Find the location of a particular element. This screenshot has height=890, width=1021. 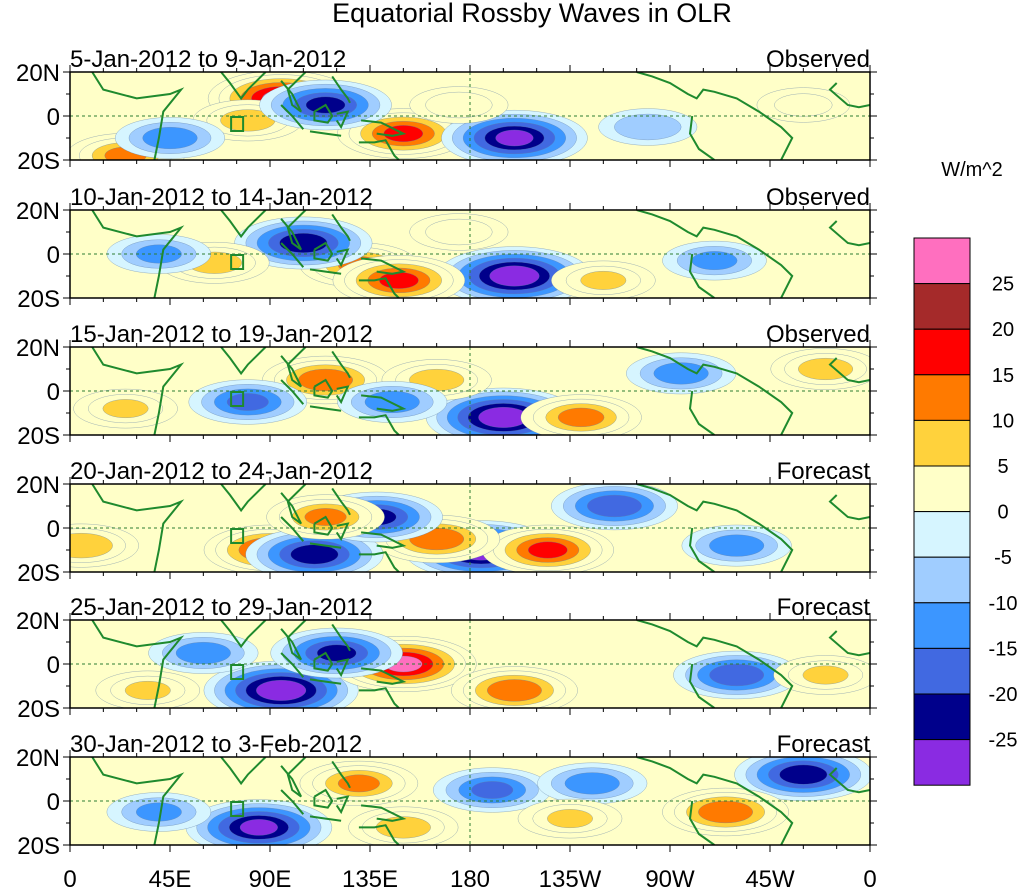

x-tick-label: 135W is located at coordinates (570, 878).